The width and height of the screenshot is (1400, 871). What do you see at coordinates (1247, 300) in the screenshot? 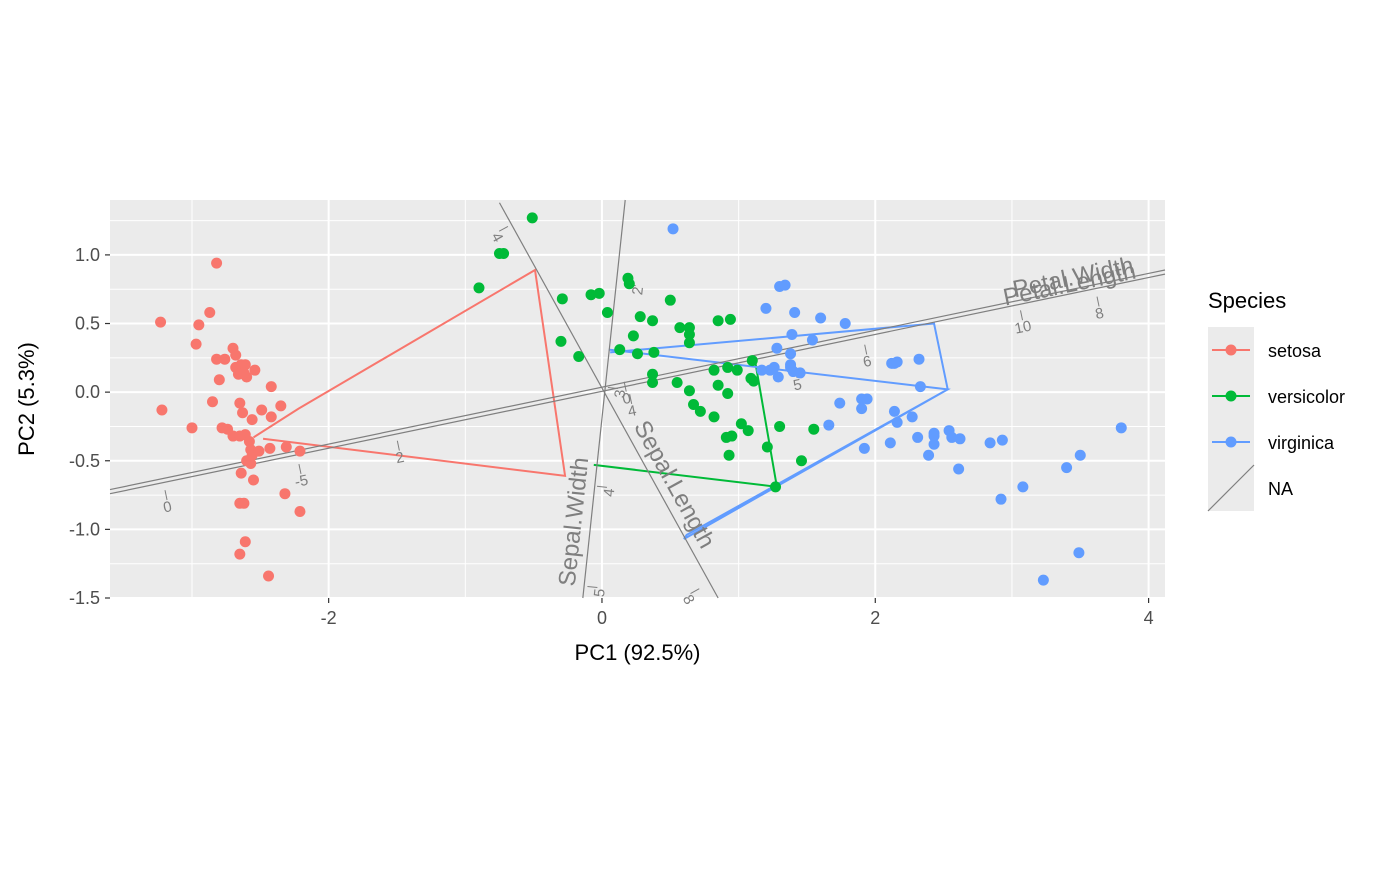
I see `legend-title: Species` at bounding box center [1247, 300].